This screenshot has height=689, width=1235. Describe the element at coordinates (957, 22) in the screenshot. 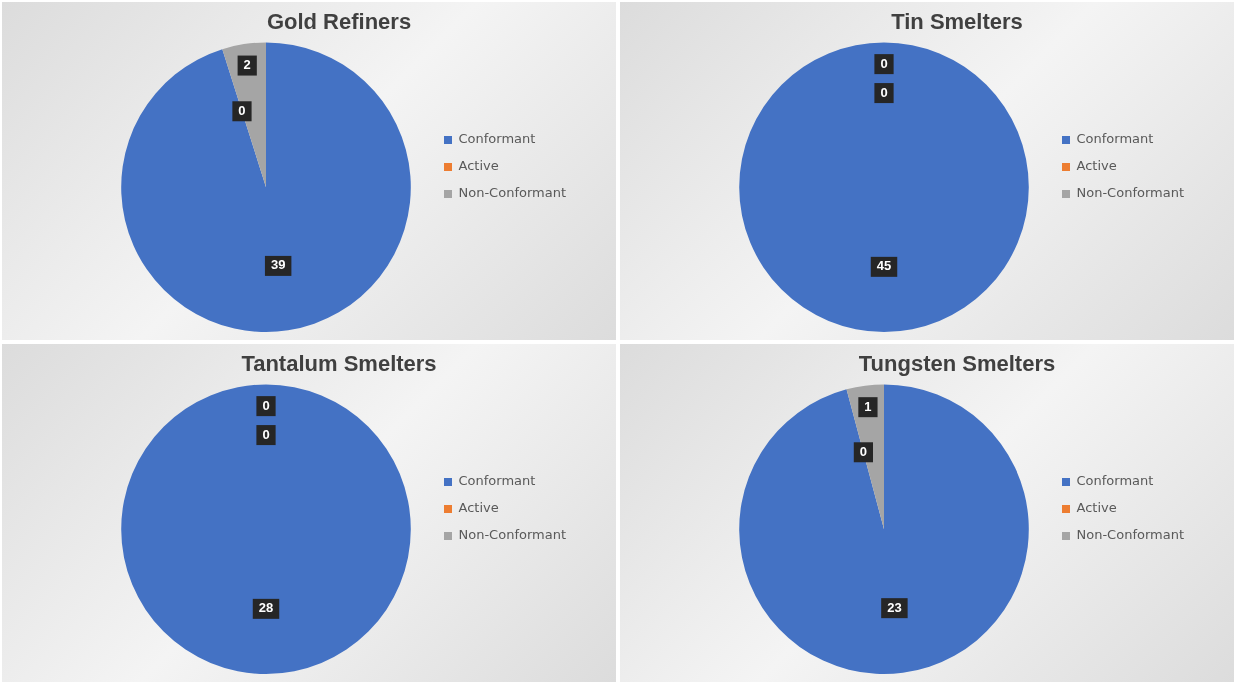

I see `chart-title: Tin Smelters` at that location.